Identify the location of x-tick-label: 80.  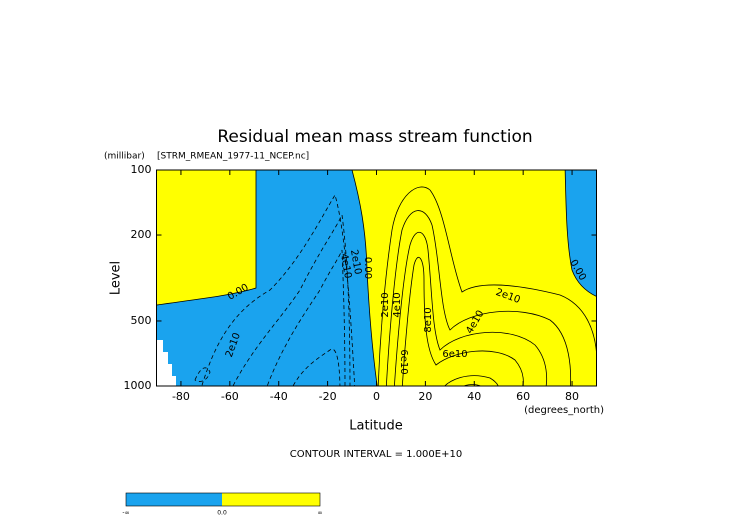
(572, 396).